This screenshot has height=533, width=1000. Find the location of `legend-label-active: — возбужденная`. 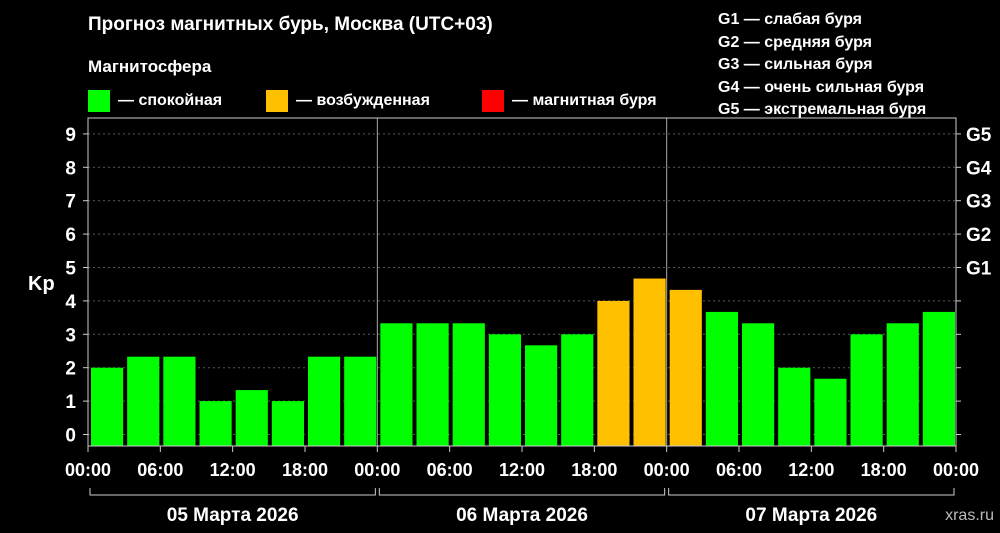

legend-label-active: — возбужденная is located at coordinates (363, 100).